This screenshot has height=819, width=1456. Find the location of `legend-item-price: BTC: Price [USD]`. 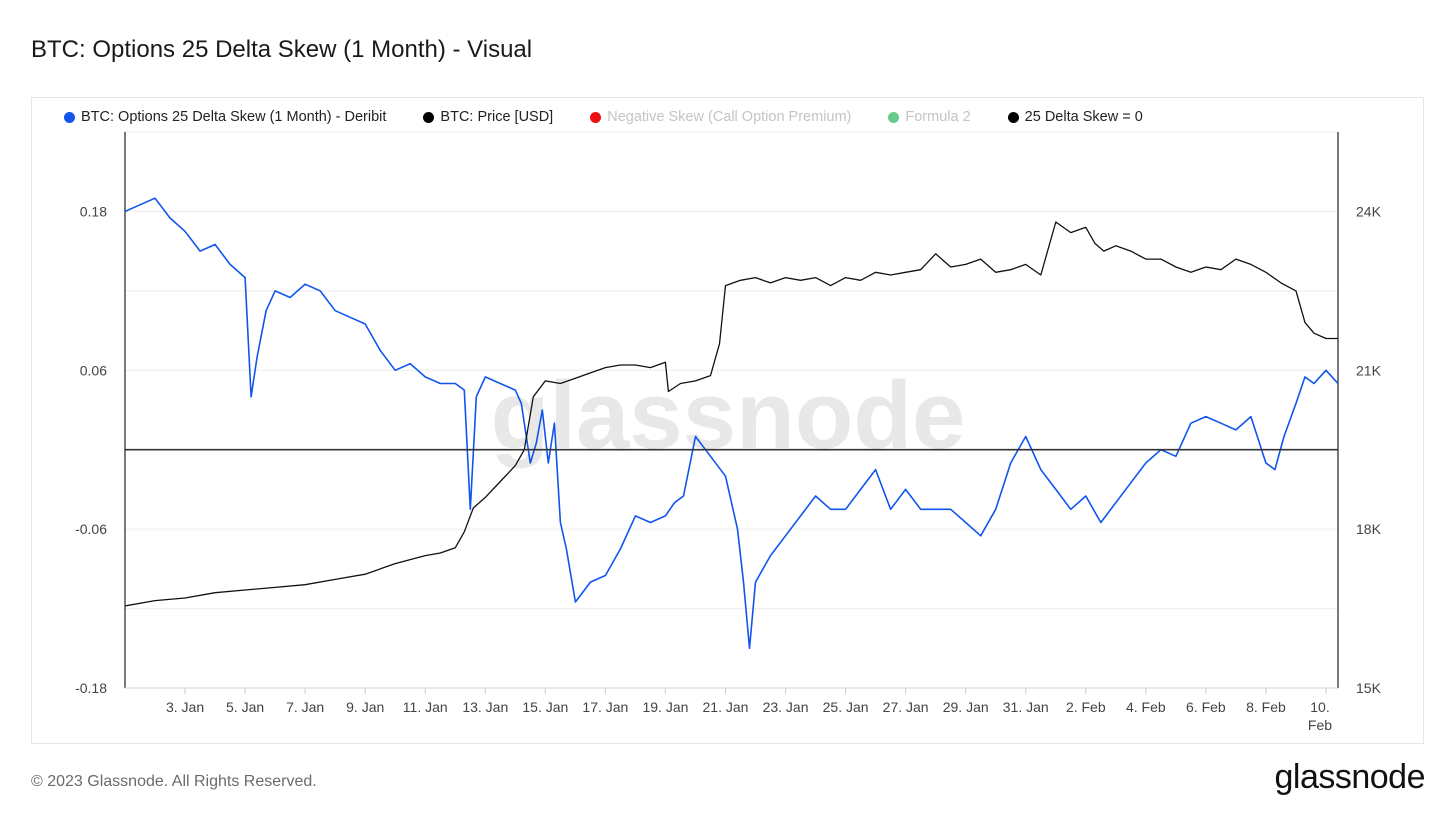

legend-item-price: BTC: Price [USD] is located at coordinates (488, 117).